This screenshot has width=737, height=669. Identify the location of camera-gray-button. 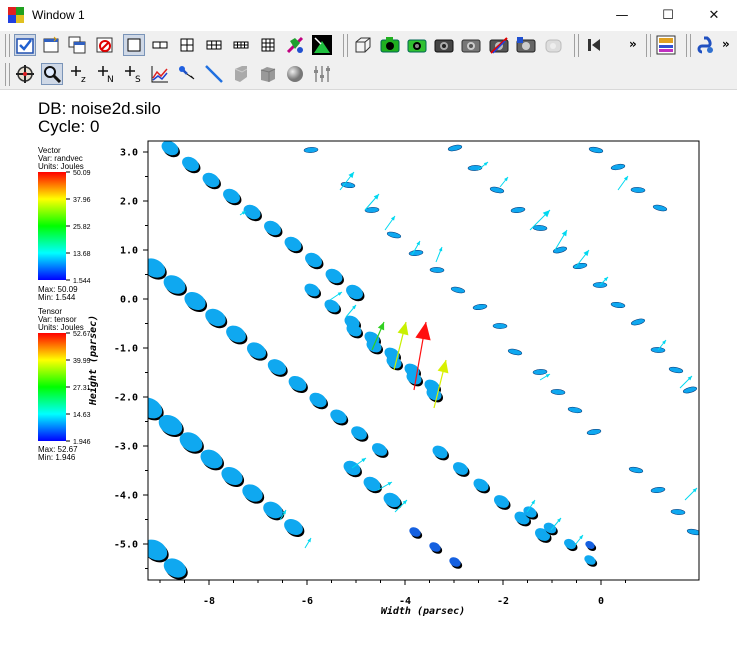
(471, 45).